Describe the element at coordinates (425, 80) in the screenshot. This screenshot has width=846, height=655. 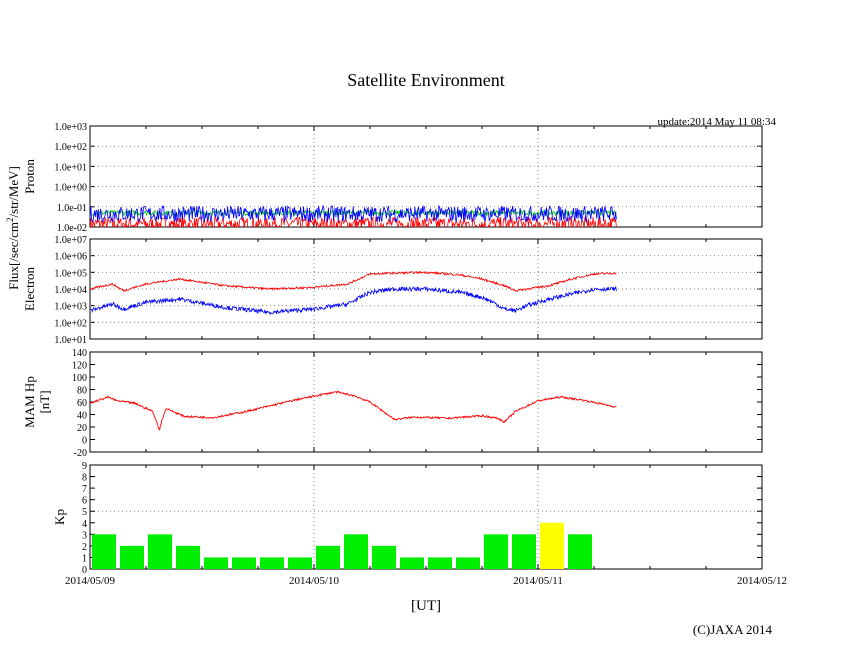
I see `chart-title: Satellite Environment` at that location.